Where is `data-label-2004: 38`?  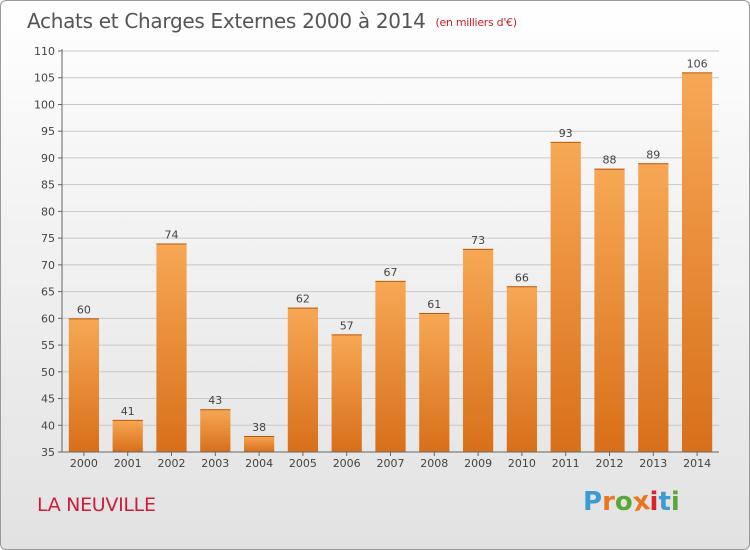 data-label-2004: 38 is located at coordinates (259, 427).